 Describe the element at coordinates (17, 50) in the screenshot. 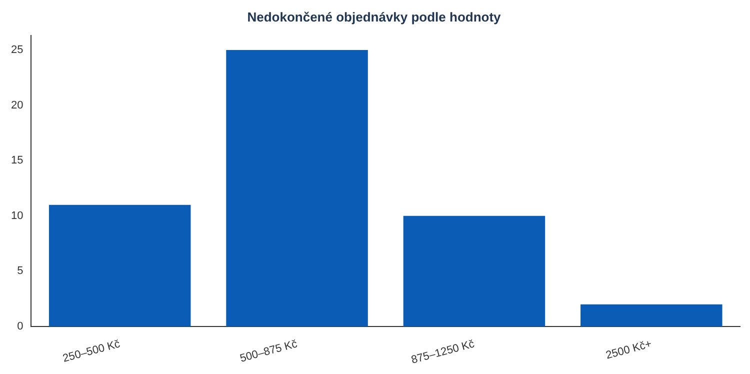

I see `y-tick-label: 25` at that location.